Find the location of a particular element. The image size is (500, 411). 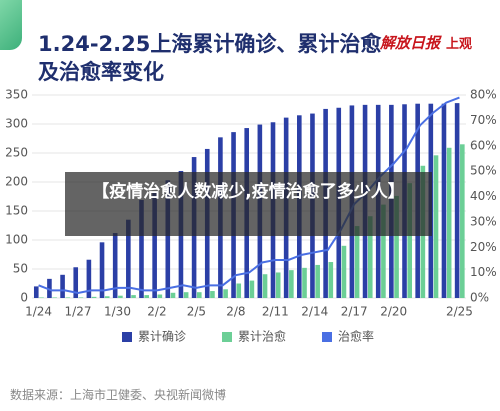

source-note: 数据来源：上海市卫健委、央视新闻微博 is located at coordinates (118, 395).